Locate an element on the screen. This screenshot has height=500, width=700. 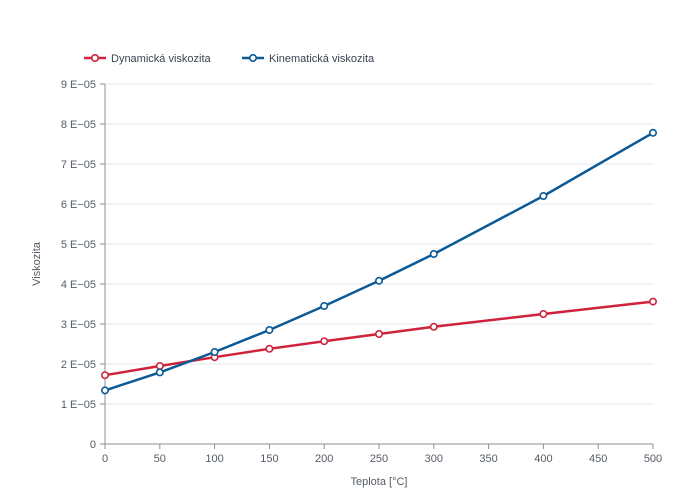
legend: Dynamická viskozita Kinematická viskozita is located at coordinates (229, 59).